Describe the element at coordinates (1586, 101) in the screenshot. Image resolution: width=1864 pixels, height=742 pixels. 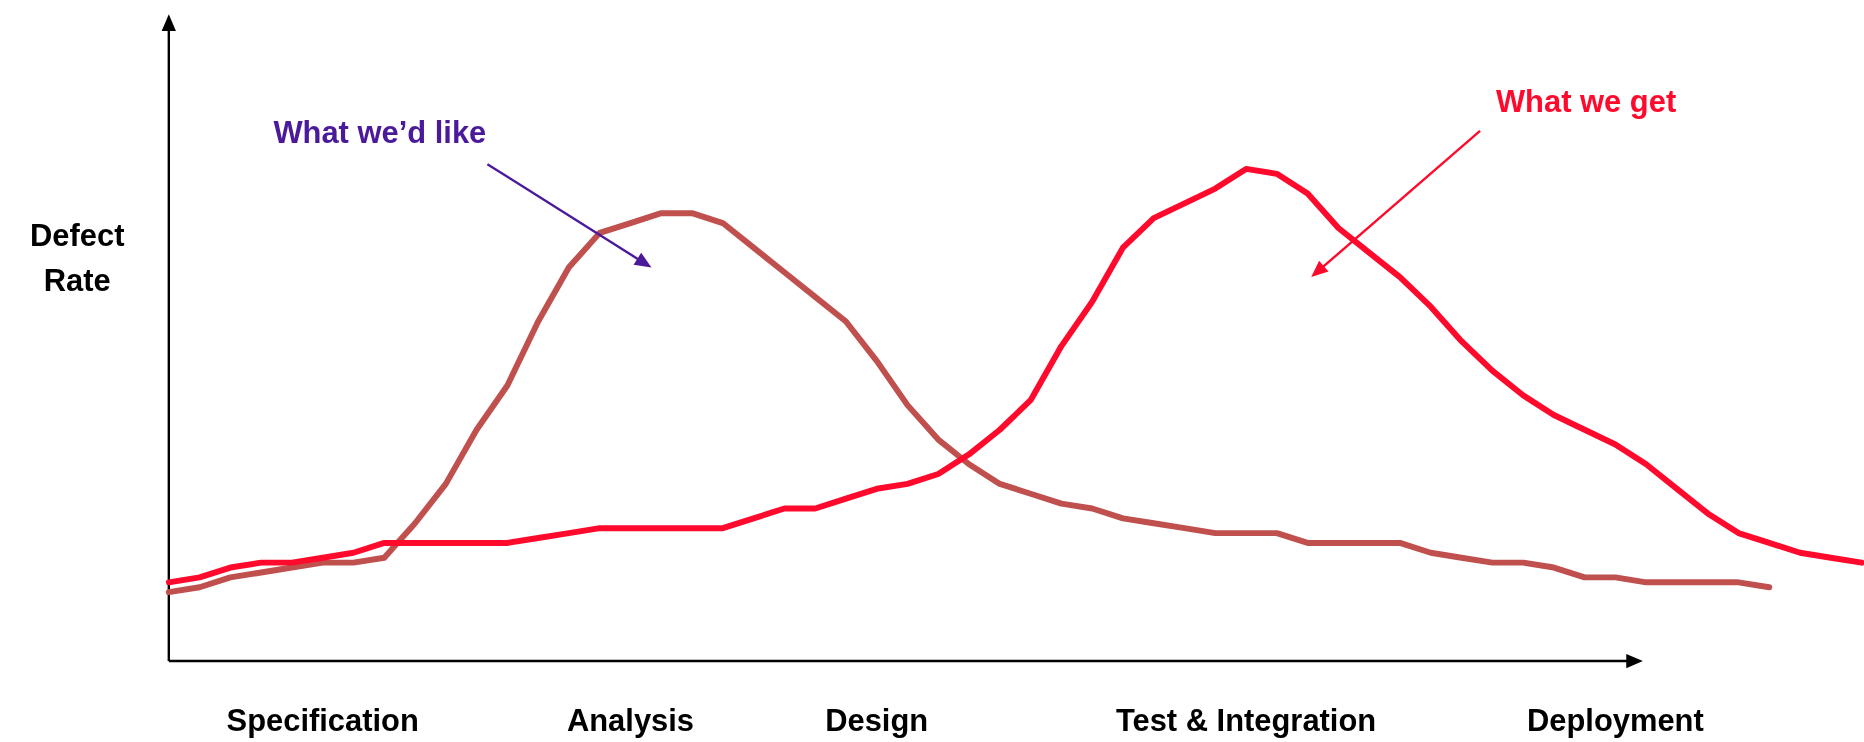
I see `text: What we get` at that location.